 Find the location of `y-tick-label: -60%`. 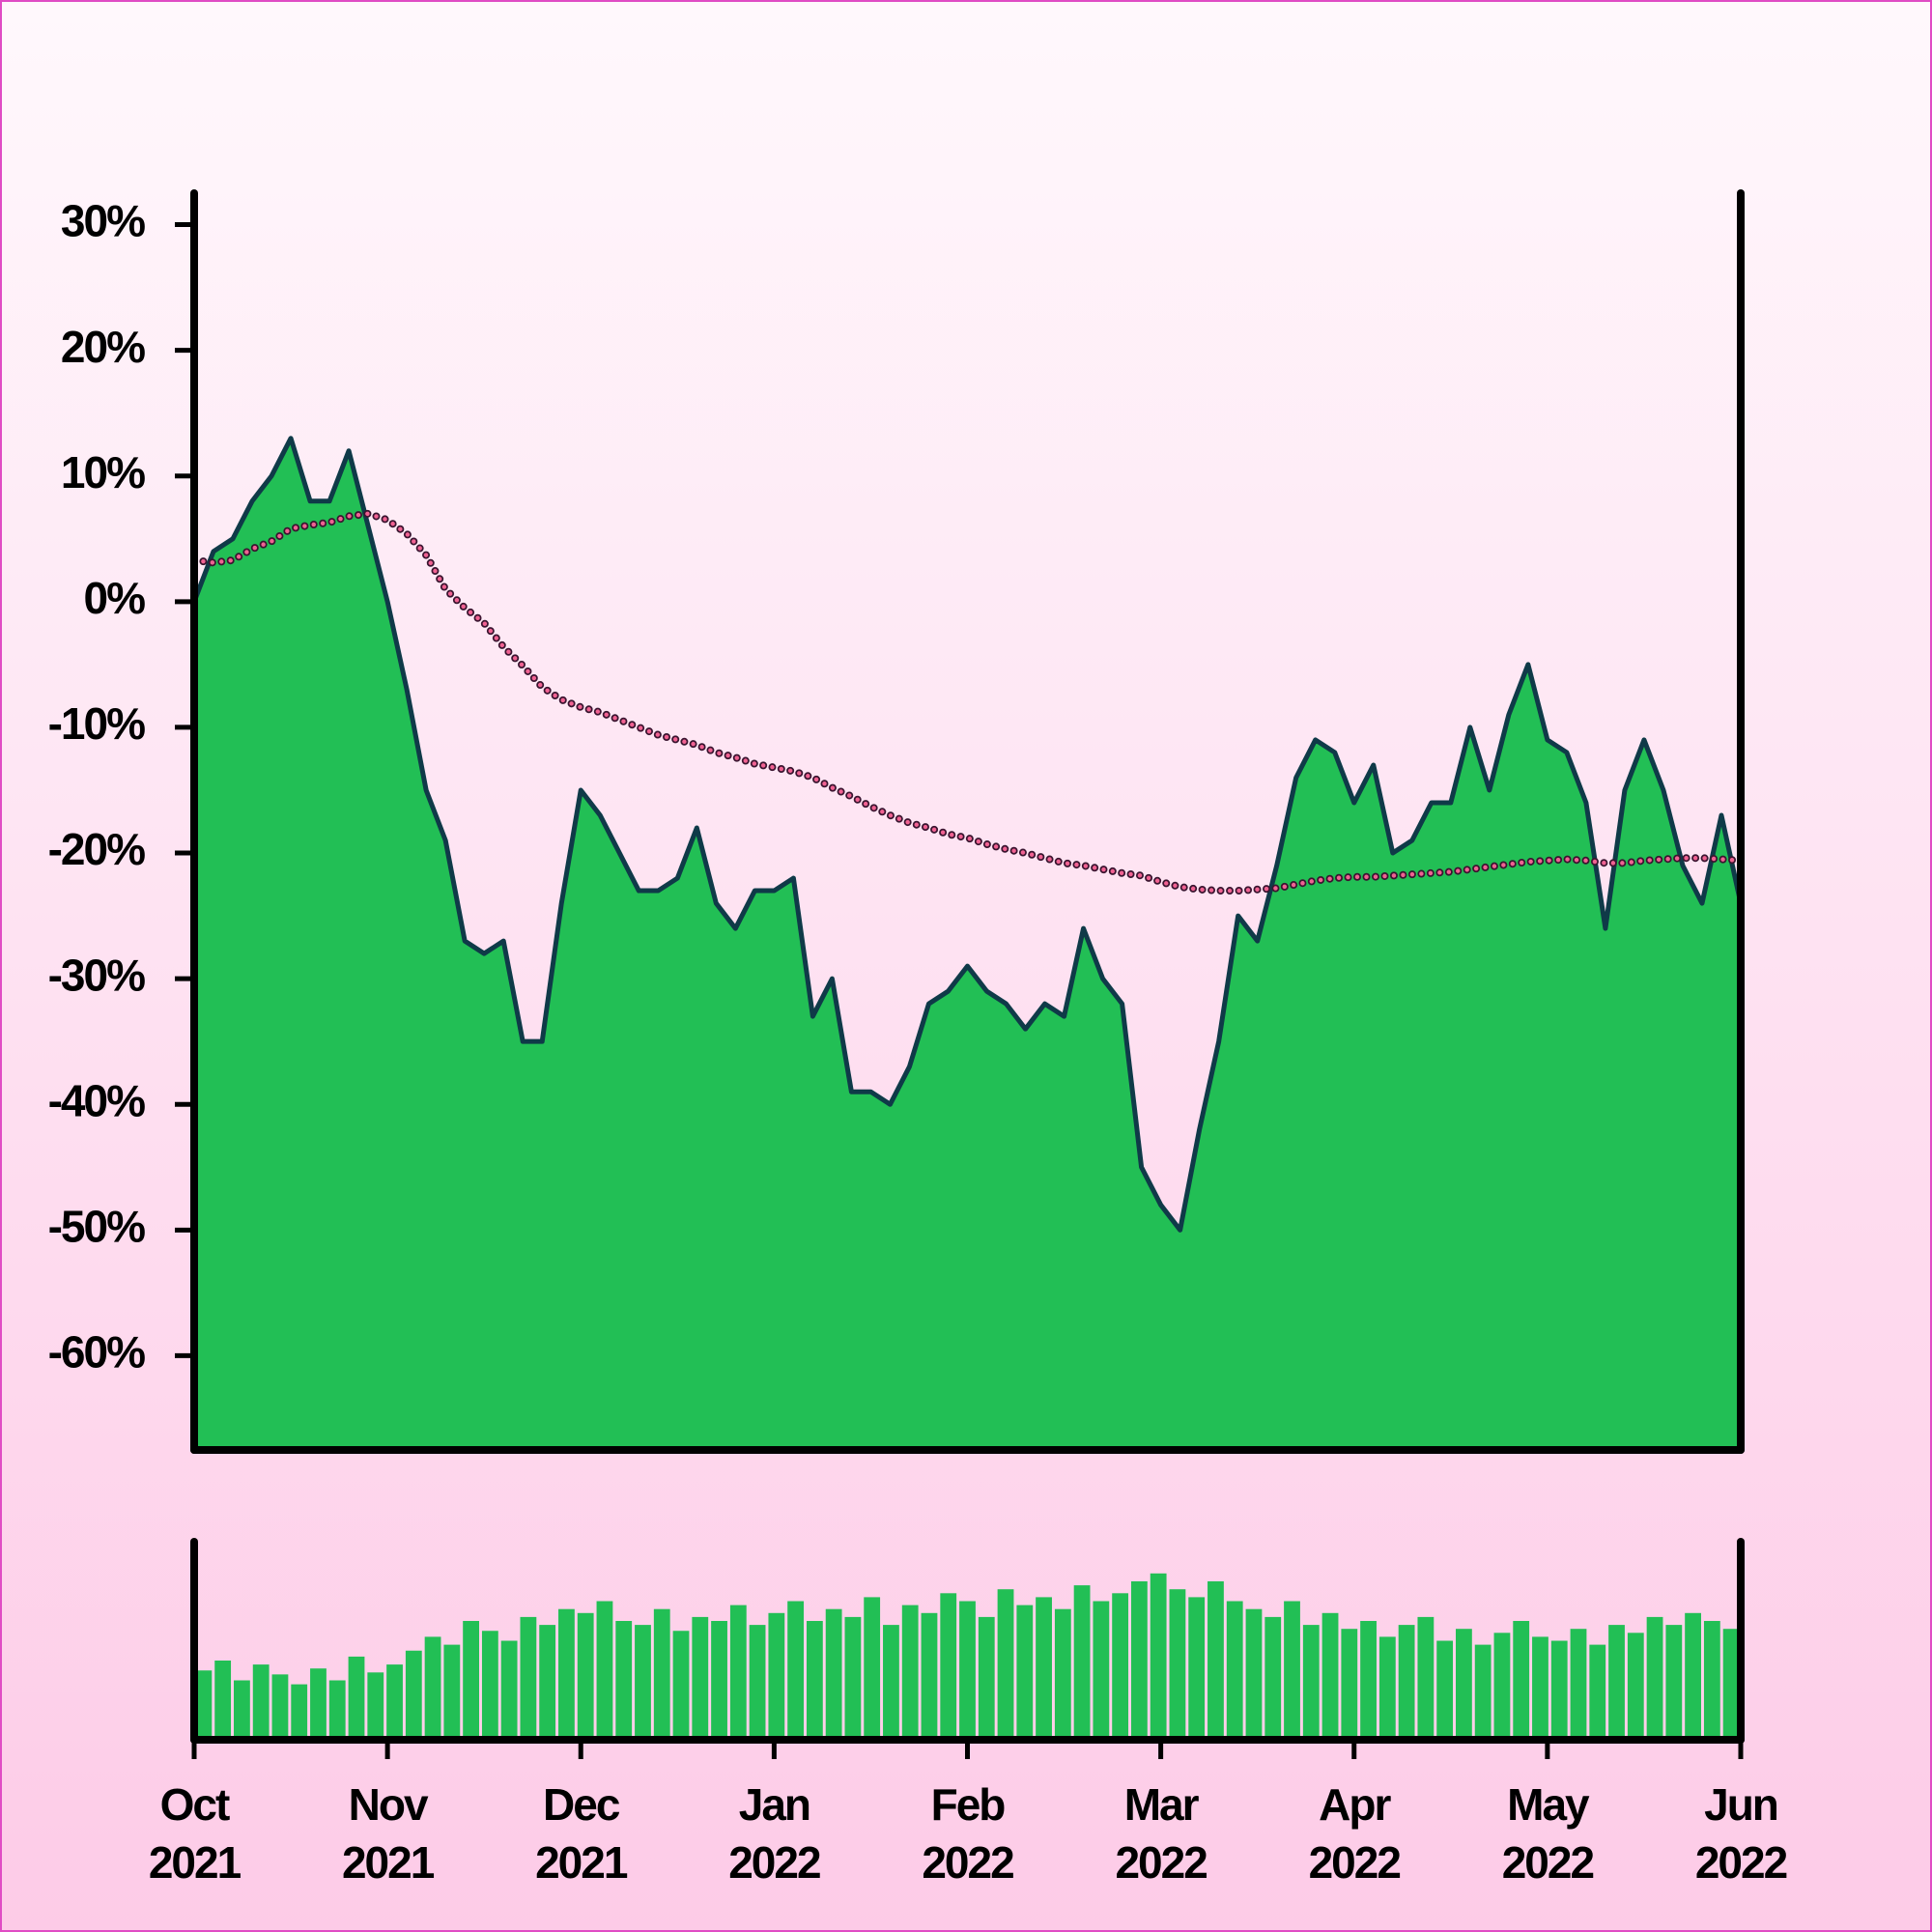

y-tick-label: -60% is located at coordinates (96, 1352).